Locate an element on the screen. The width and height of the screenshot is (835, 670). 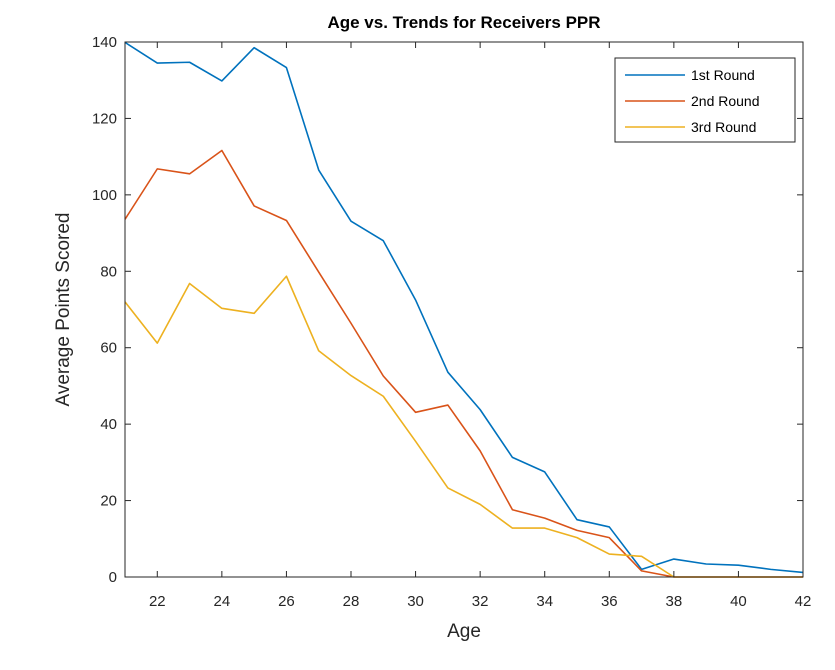
legend-box is located at coordinates (705, 100).